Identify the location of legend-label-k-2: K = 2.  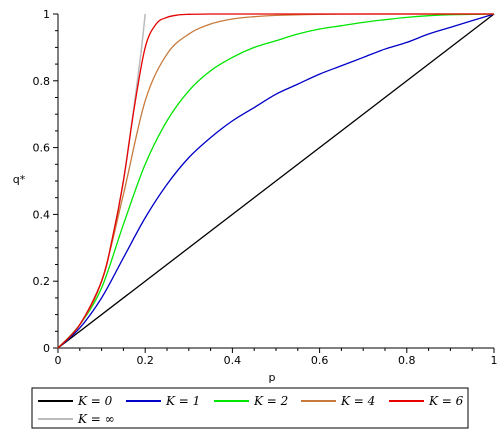
(270, 401).